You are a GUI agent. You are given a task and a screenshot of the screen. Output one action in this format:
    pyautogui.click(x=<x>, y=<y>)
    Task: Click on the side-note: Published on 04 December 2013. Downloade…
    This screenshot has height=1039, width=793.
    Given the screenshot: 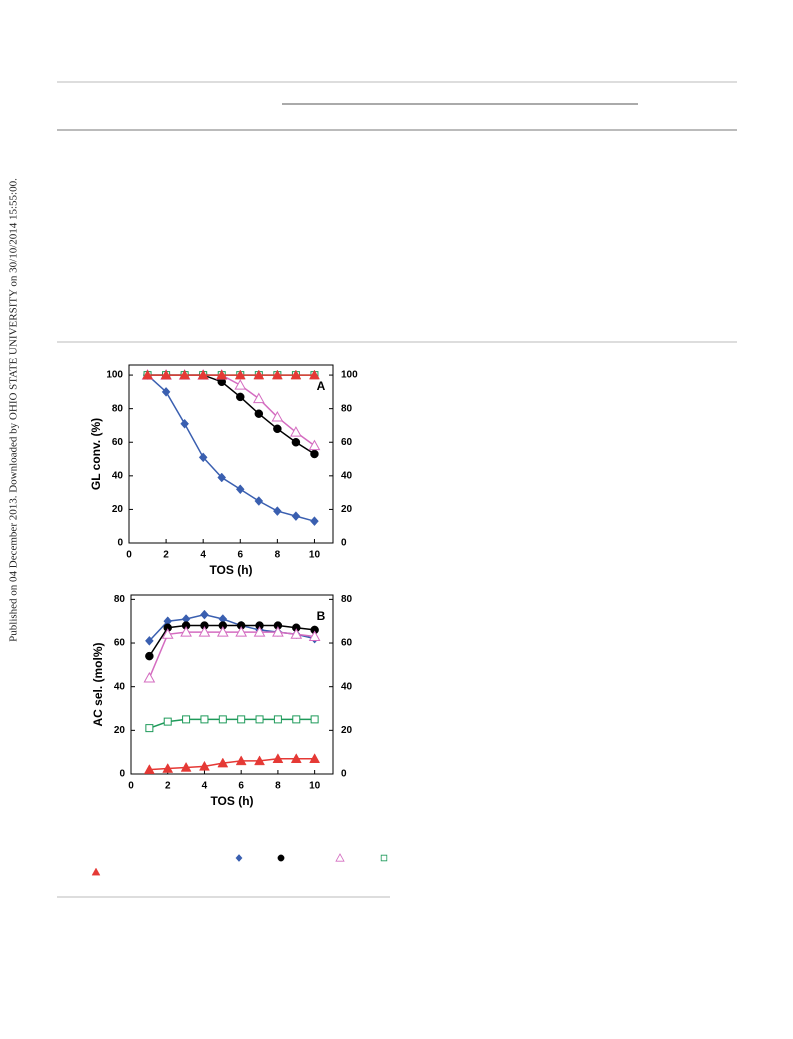 What is the action you would take?
    pyautogui.click(x=14, y=410)
    